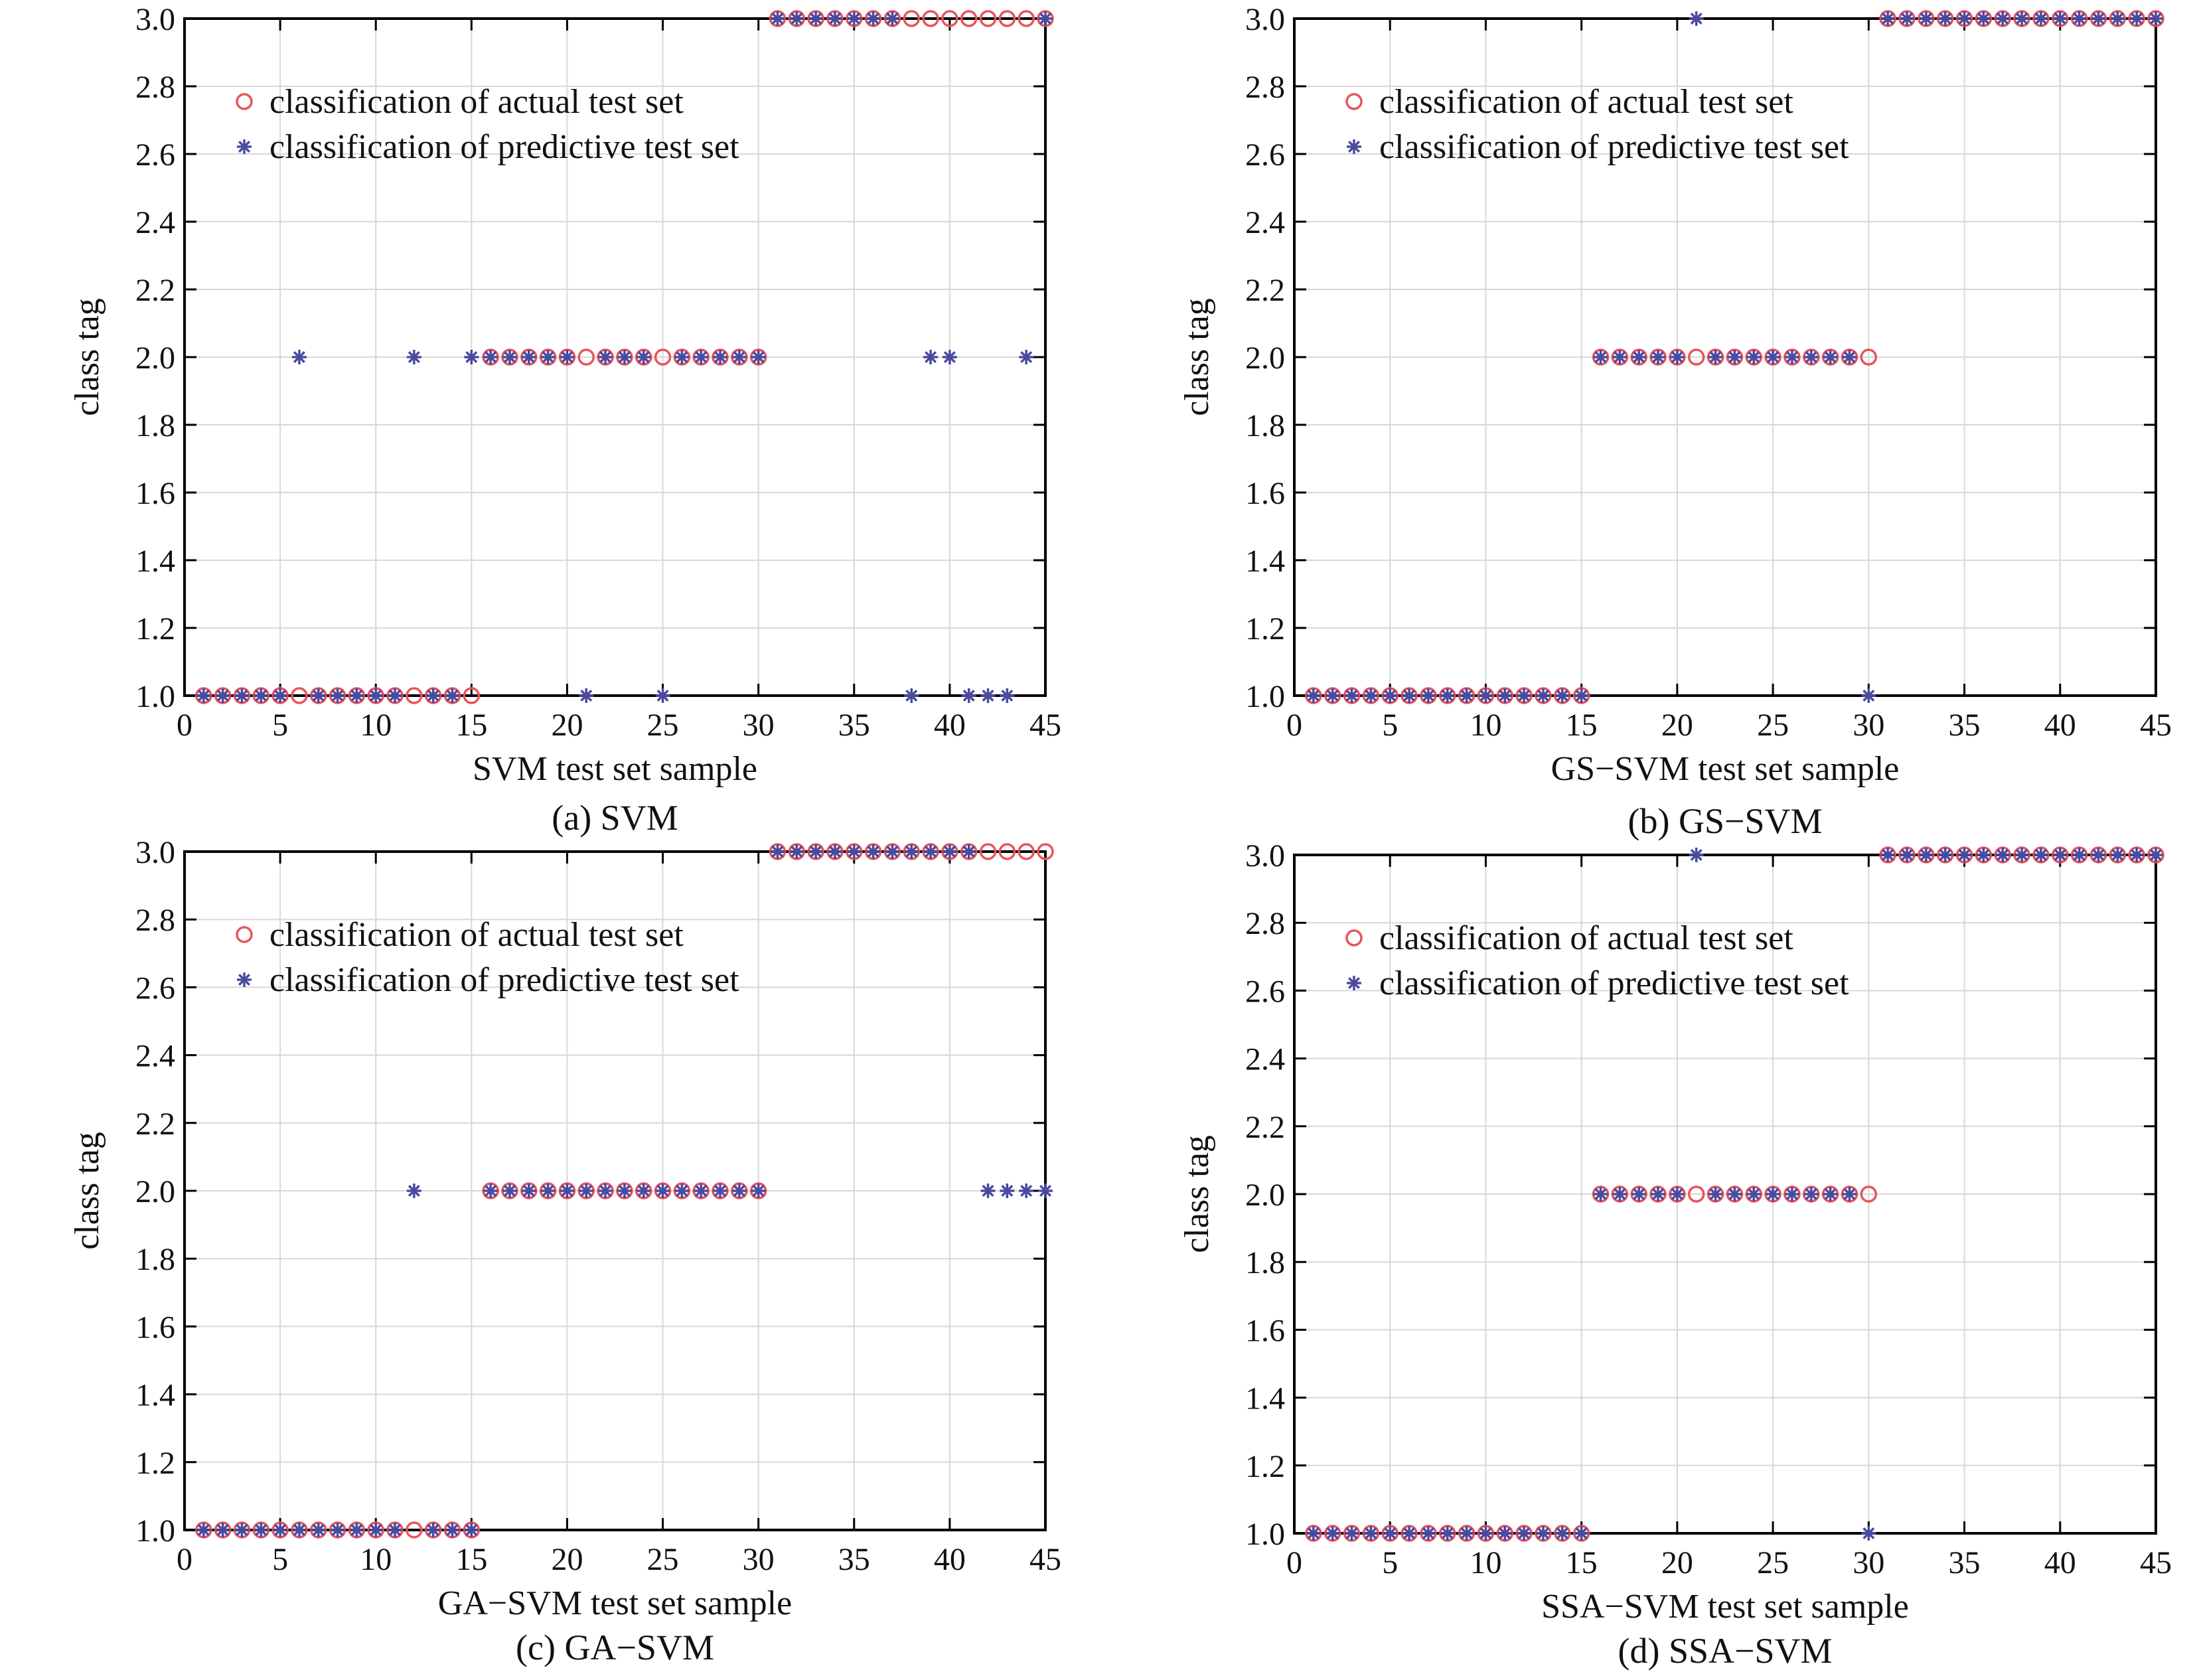 This screenshot has width=2195, height=1680. Describe the element at coordinates (1265, 1262) in the screenshot. I see `y-tick-label: 1.8` at that location.